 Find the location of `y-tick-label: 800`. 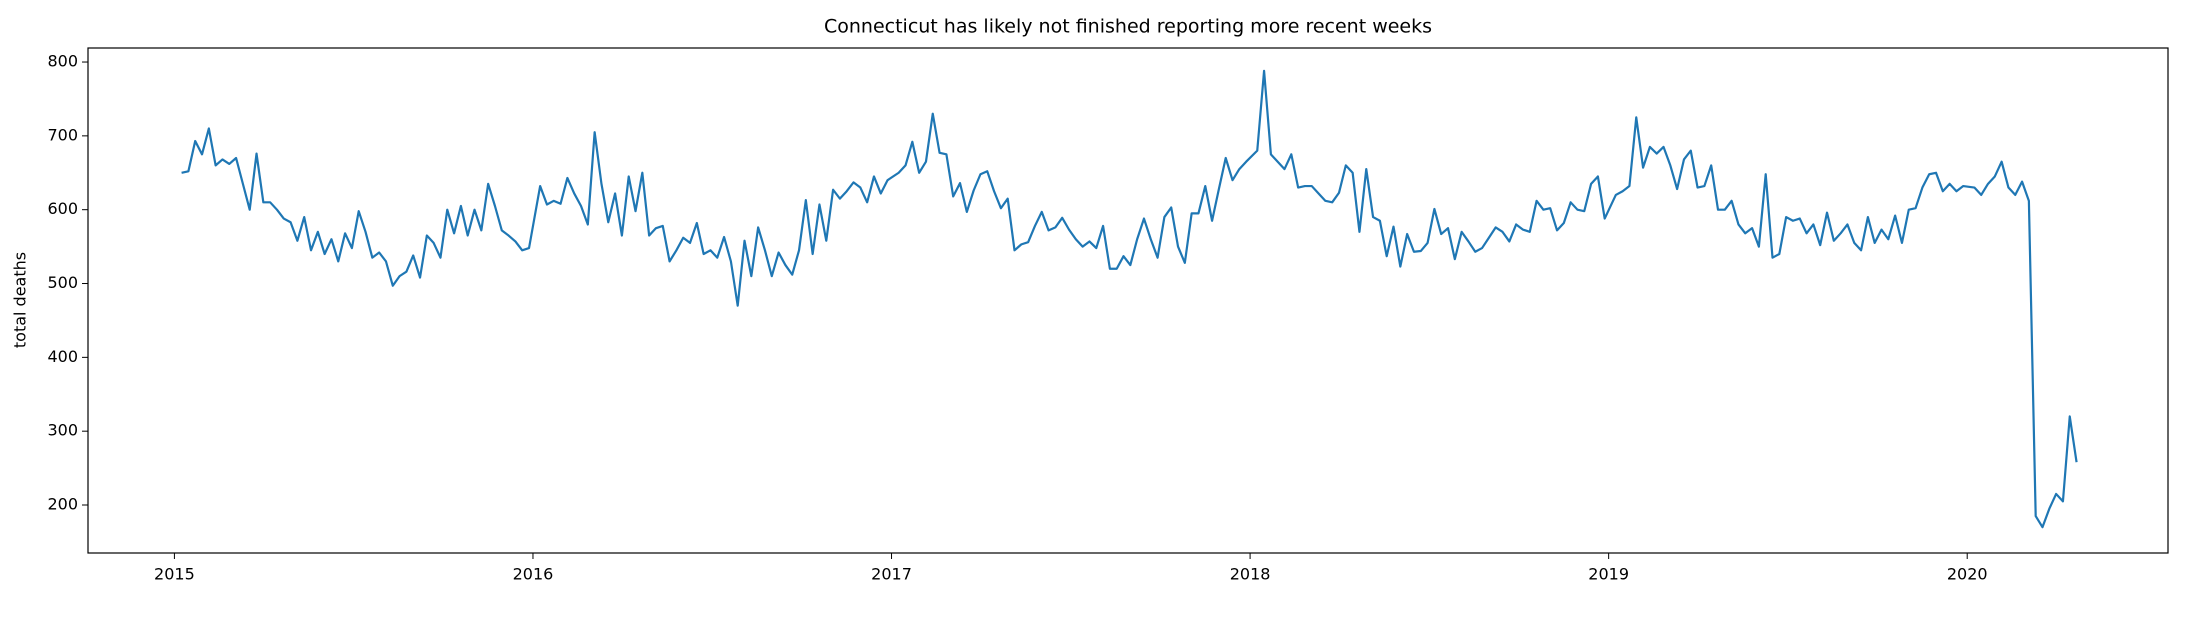

y-tick-label: 800 is located at coordinates (62, 61).